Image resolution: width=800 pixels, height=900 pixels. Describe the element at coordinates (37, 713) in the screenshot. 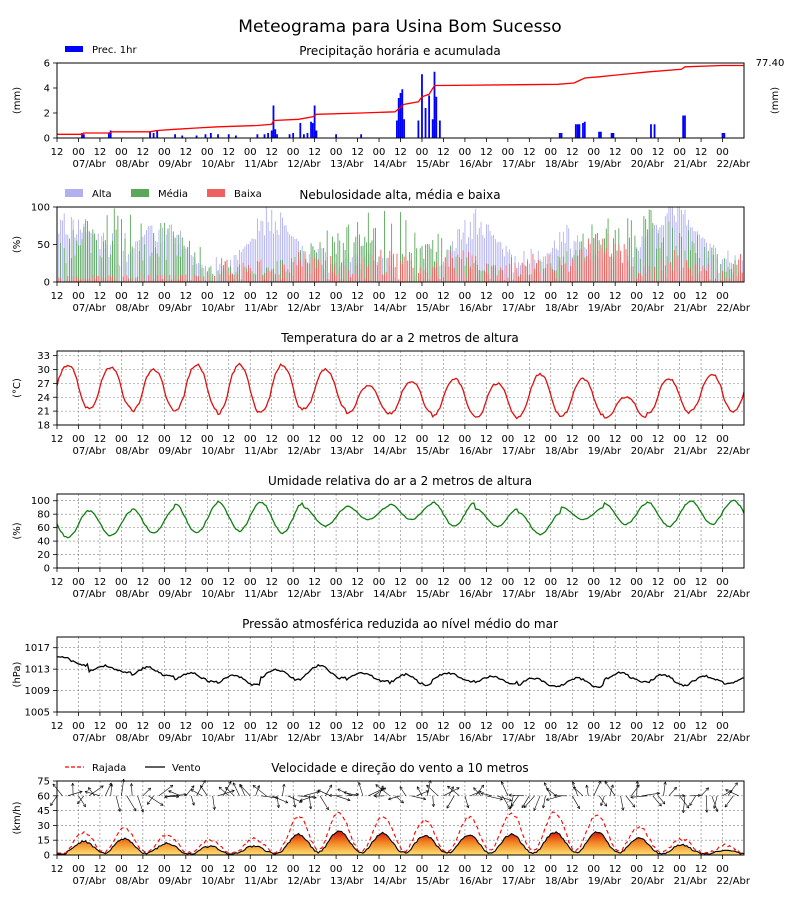

I see `y-tick-label: 1005` at that location.